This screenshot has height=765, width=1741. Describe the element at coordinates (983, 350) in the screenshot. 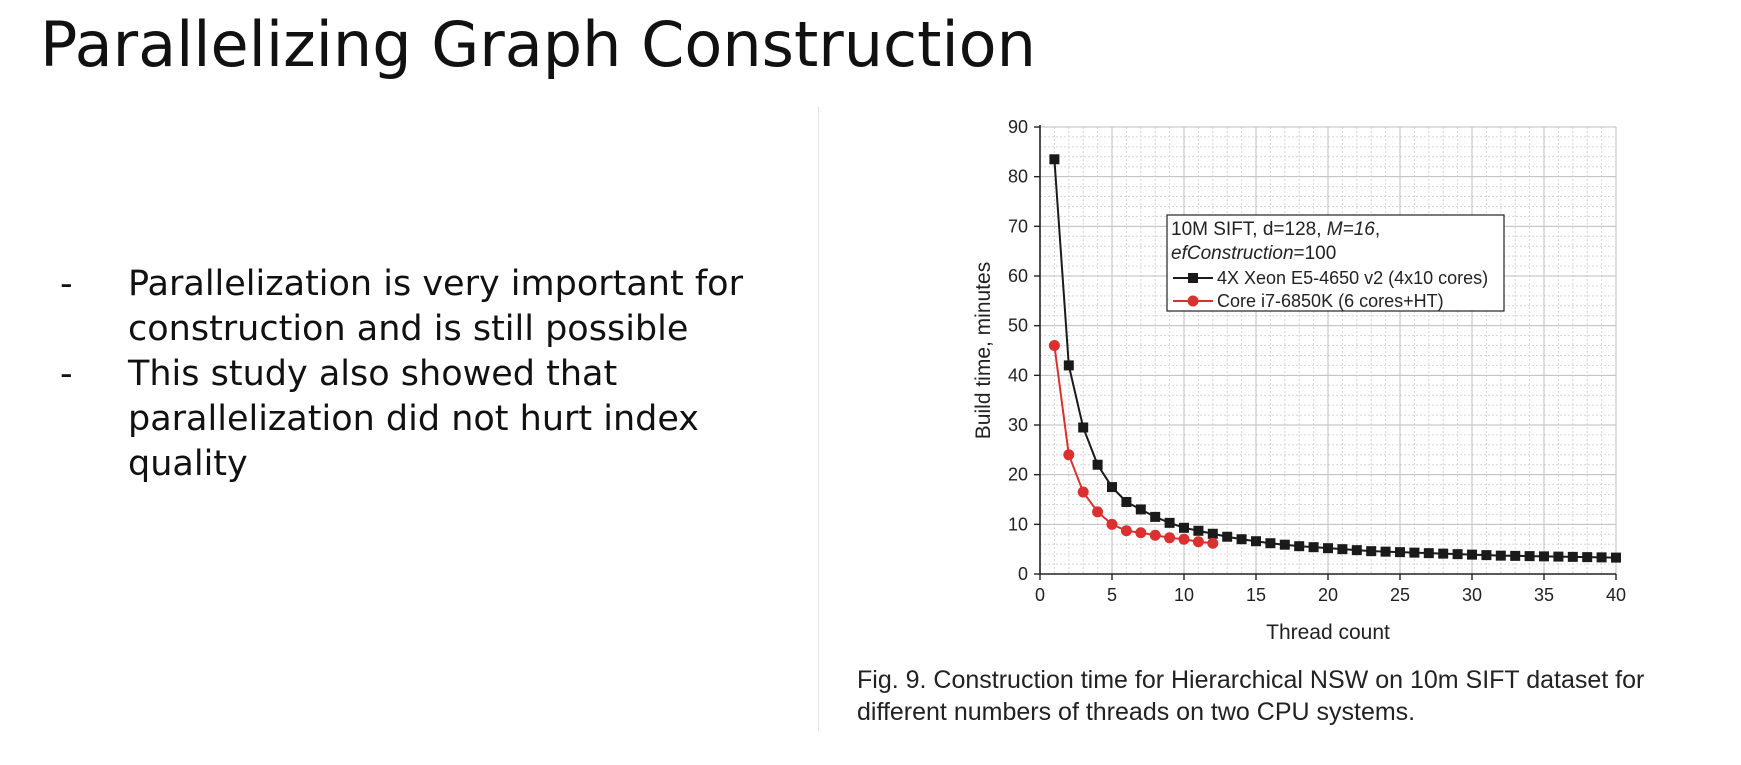

I see `y-axis-label: Build time, minutes` at that location.